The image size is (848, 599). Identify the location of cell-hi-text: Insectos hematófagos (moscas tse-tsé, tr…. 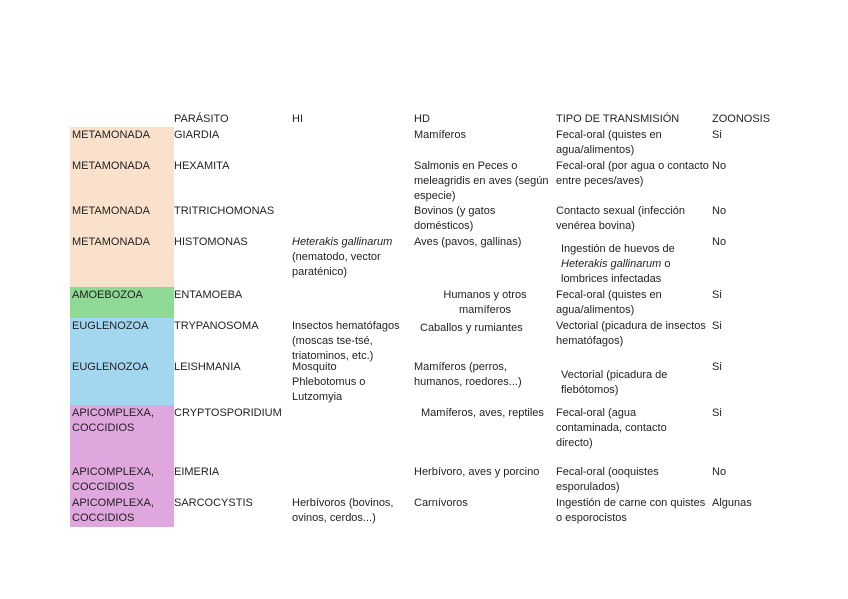
(346, 341).